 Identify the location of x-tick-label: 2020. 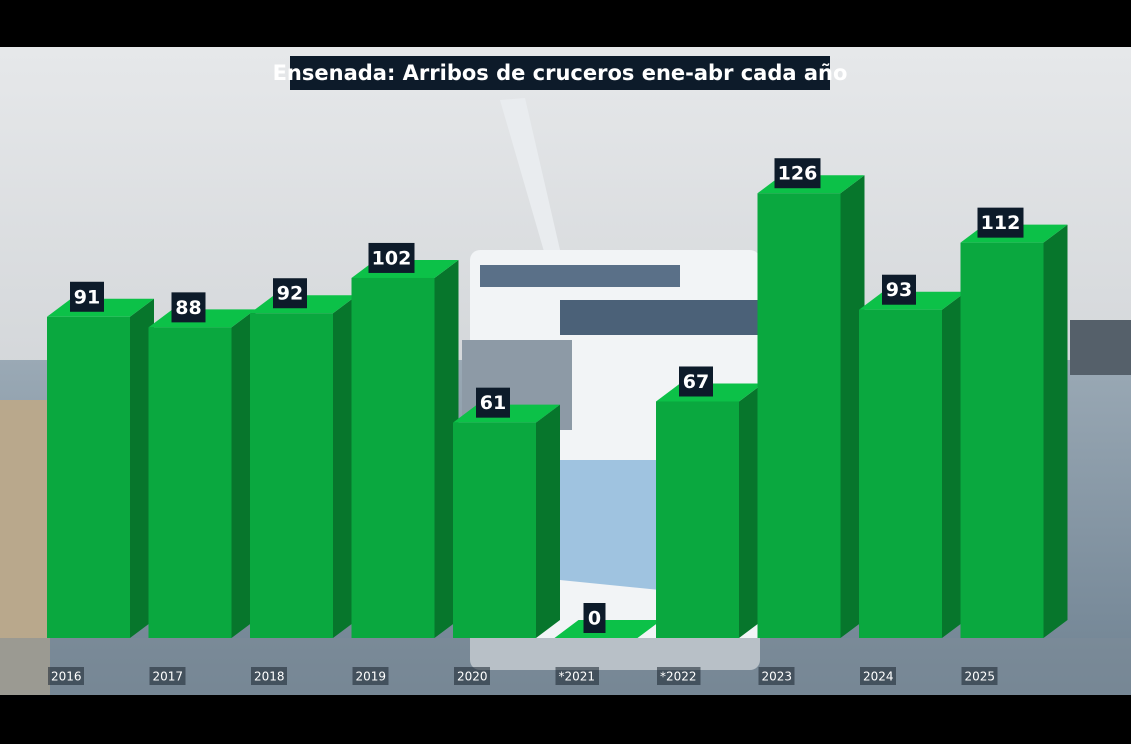
(472, 677).